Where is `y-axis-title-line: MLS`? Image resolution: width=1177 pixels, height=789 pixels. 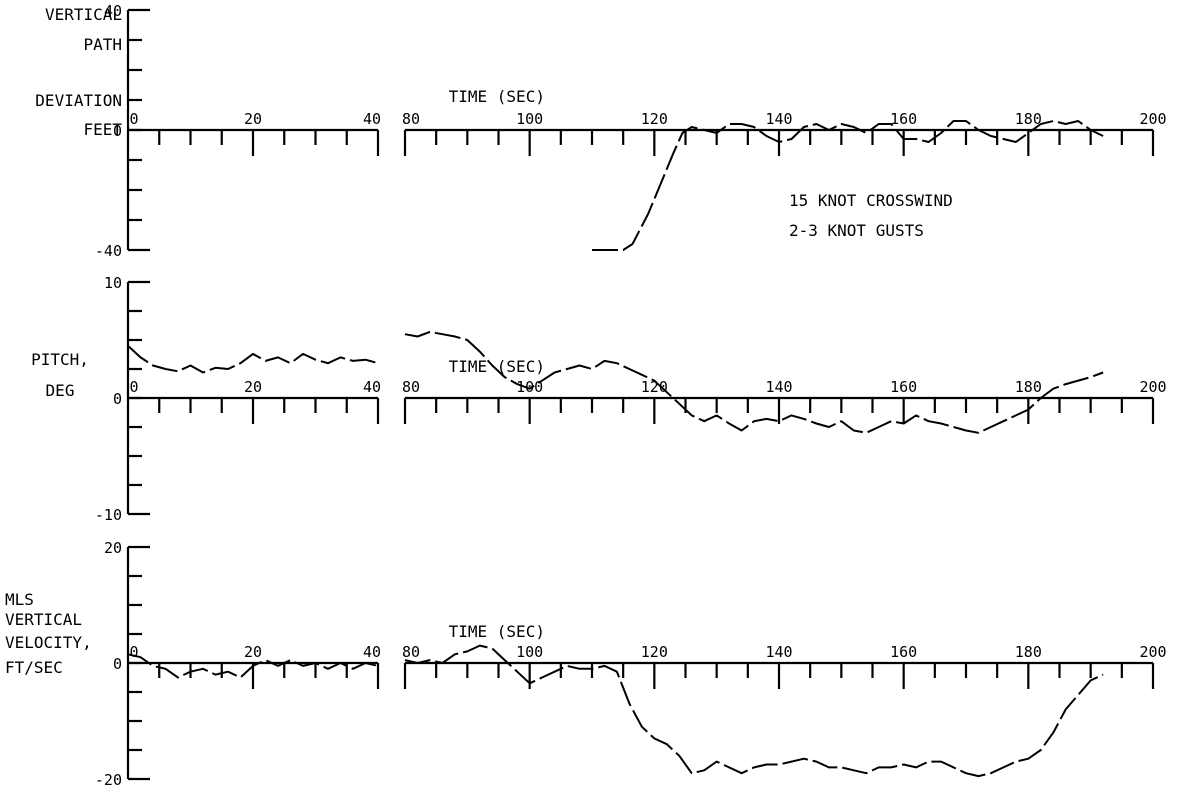
y-axis-title-line: MLS is located at coordinates (19, 599).